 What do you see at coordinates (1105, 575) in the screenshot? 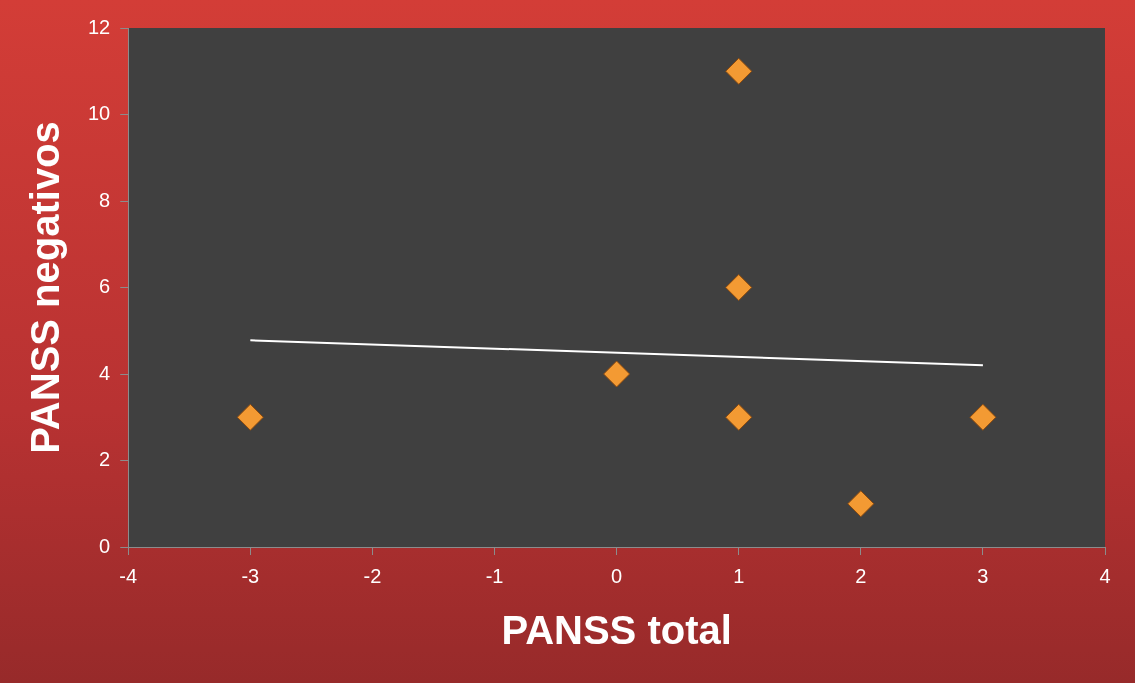
I see `x-tick-label: 4` at bounding box center [1105, 575].